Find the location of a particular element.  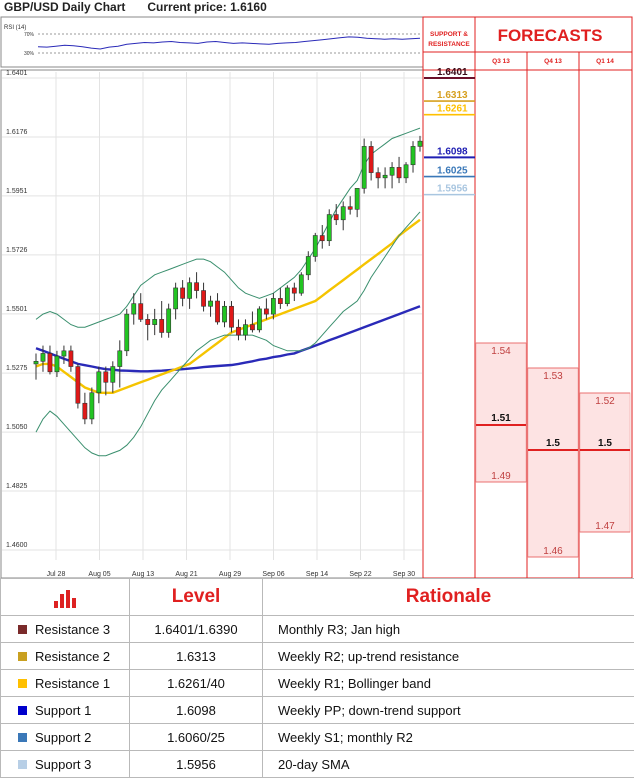

table-row: Support 2 1.6060/25 Weekly S1; monthly R2 is located at coordinates (317, 737).